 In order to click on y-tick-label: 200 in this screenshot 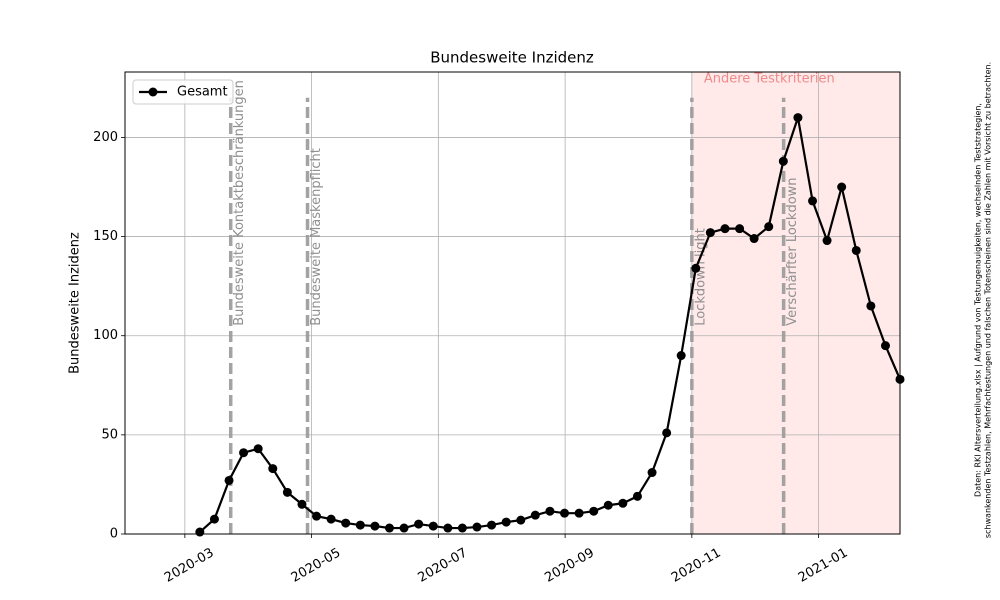, I will do `click(105, 137)`.